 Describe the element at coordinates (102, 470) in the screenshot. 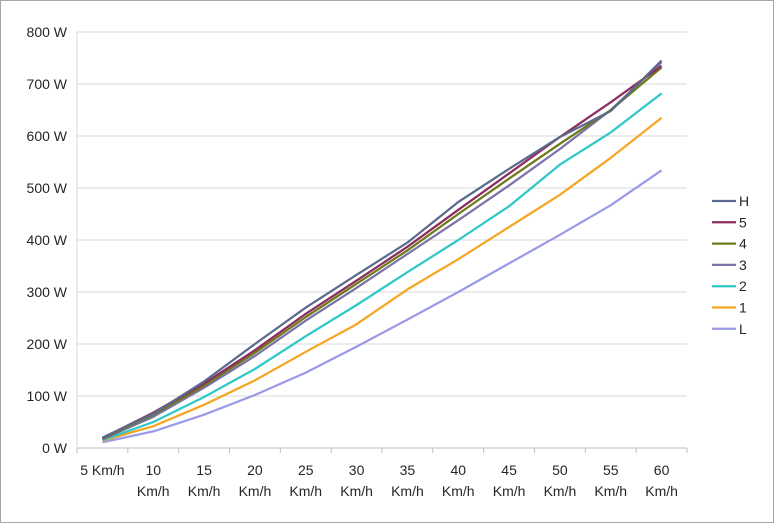

I see `x-tick-label: 5 Km/h` at that location.